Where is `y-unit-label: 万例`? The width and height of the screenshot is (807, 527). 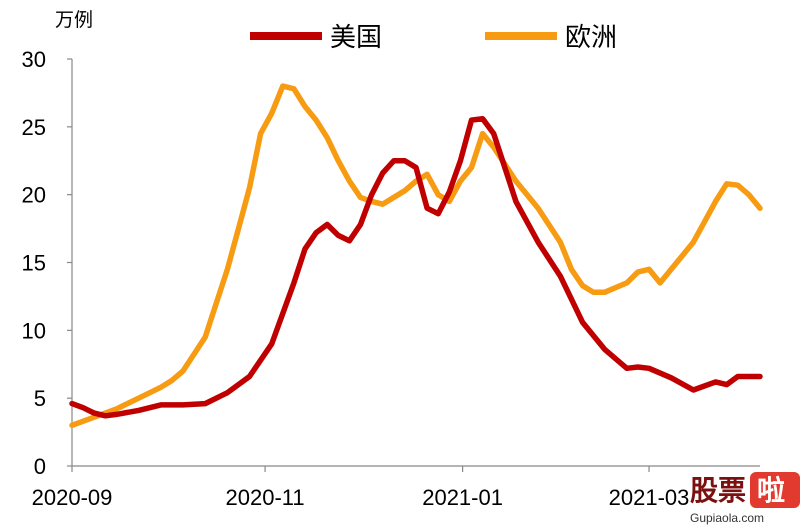
y-unit-label: 万例 is located at coordinates (74, 20).